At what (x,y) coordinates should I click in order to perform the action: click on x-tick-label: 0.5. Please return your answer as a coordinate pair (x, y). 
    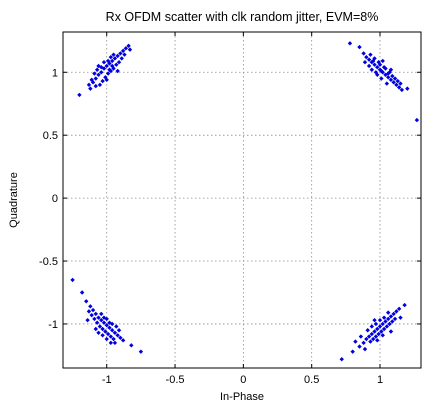
    Looking at the image, I should click on (311, 380).